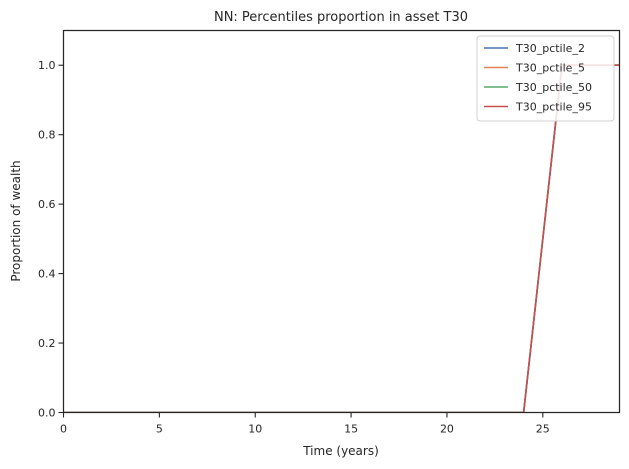 The width and height of the screenshot is (629, 469). Describe the element at coordinates (255, 429) in the screenshot. I see `x-tick-label: 10` at that location.